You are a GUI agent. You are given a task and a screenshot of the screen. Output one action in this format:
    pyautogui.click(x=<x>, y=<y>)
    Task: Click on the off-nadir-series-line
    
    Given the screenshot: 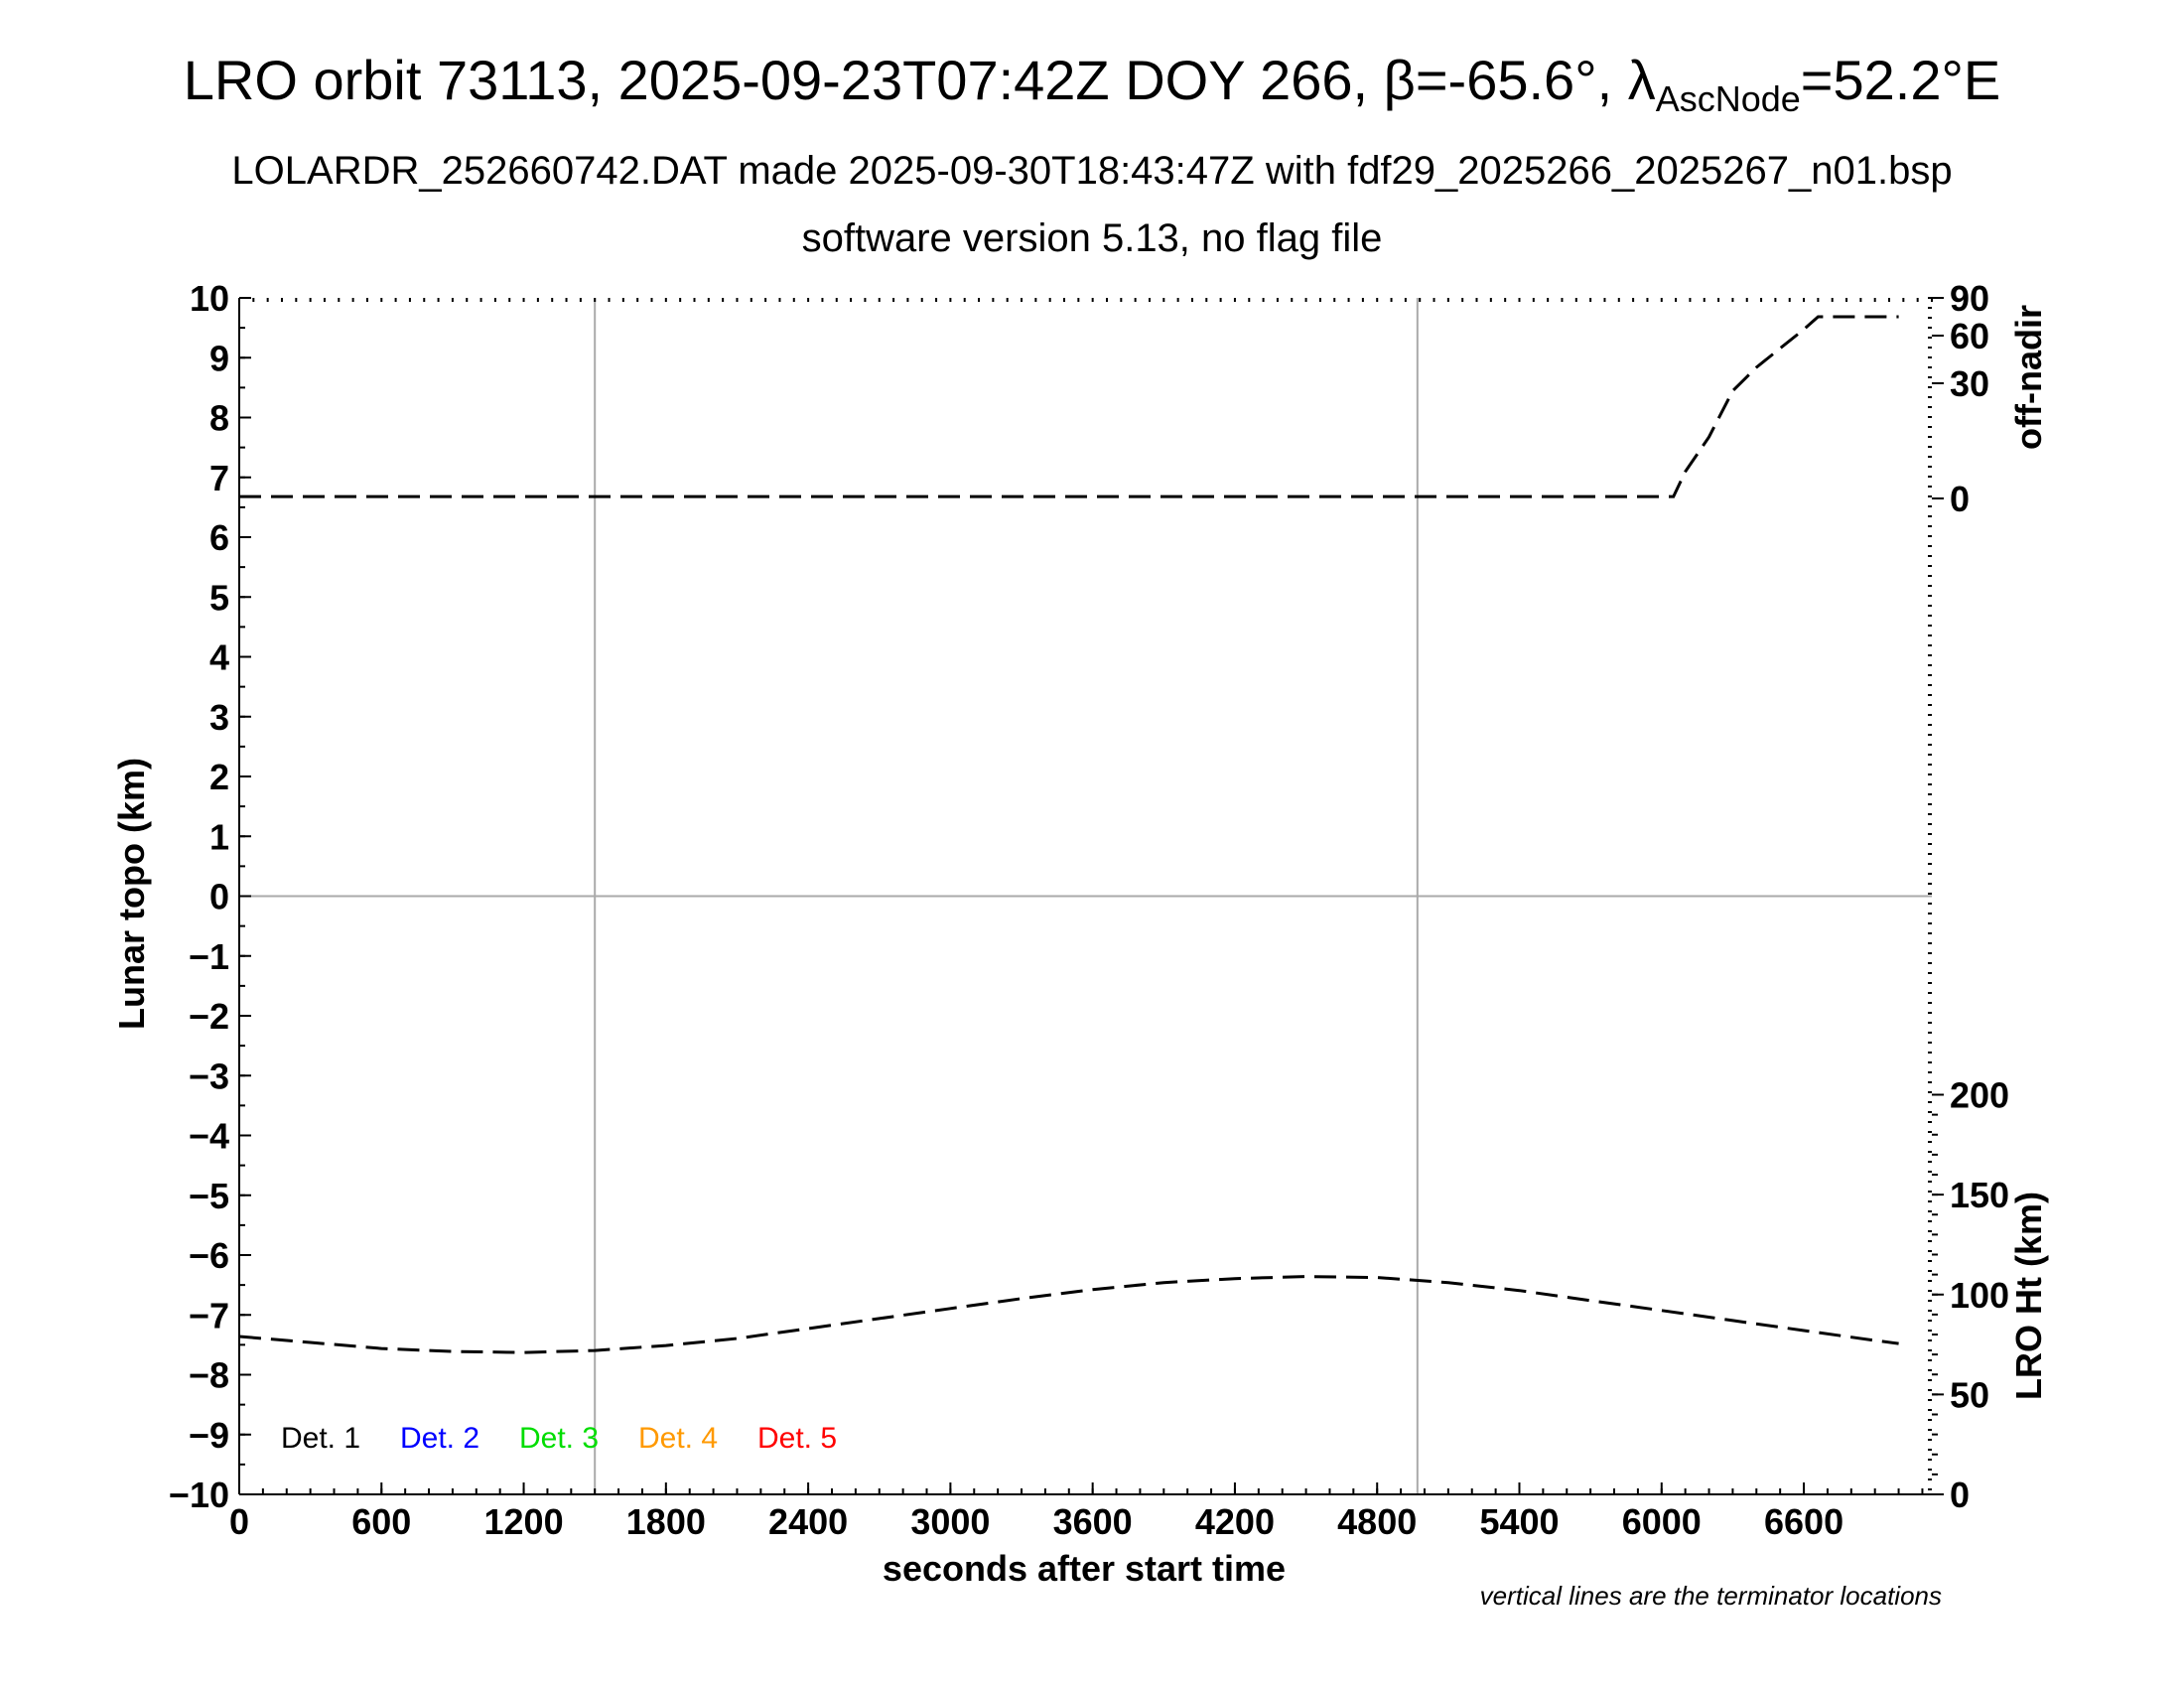 What is the action you would take?
    pyautogui.click(x=1069, y=406)
    